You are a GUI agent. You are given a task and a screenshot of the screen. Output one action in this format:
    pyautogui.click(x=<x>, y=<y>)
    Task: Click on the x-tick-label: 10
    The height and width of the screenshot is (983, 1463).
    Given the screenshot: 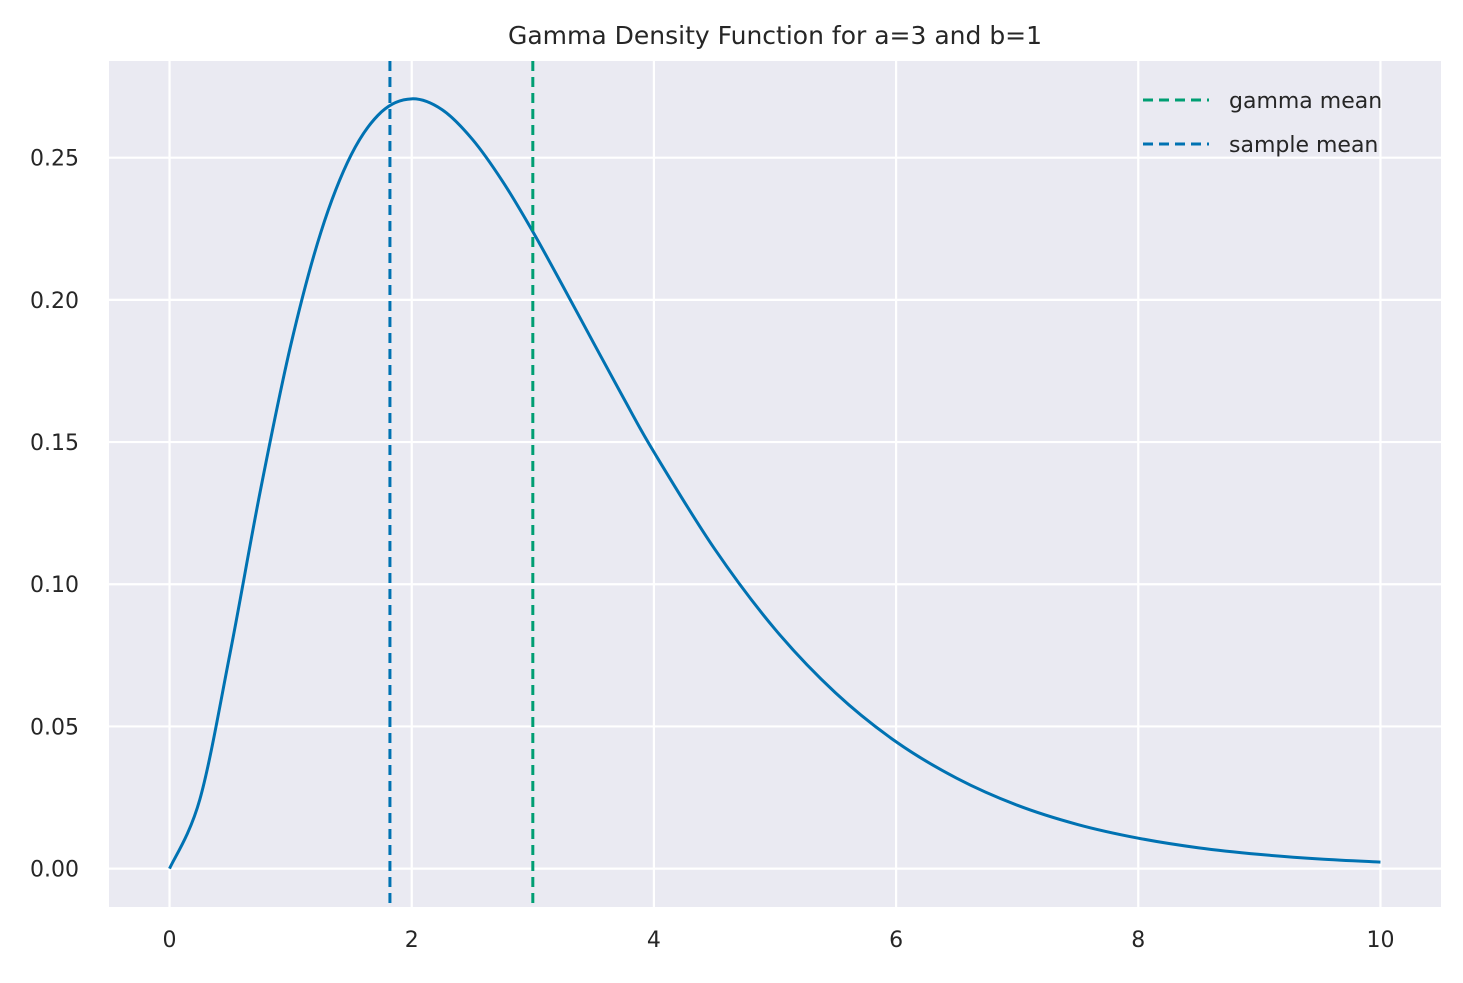 What is the action you would take?
    pyautogui.click(x=1380, y=940)
    